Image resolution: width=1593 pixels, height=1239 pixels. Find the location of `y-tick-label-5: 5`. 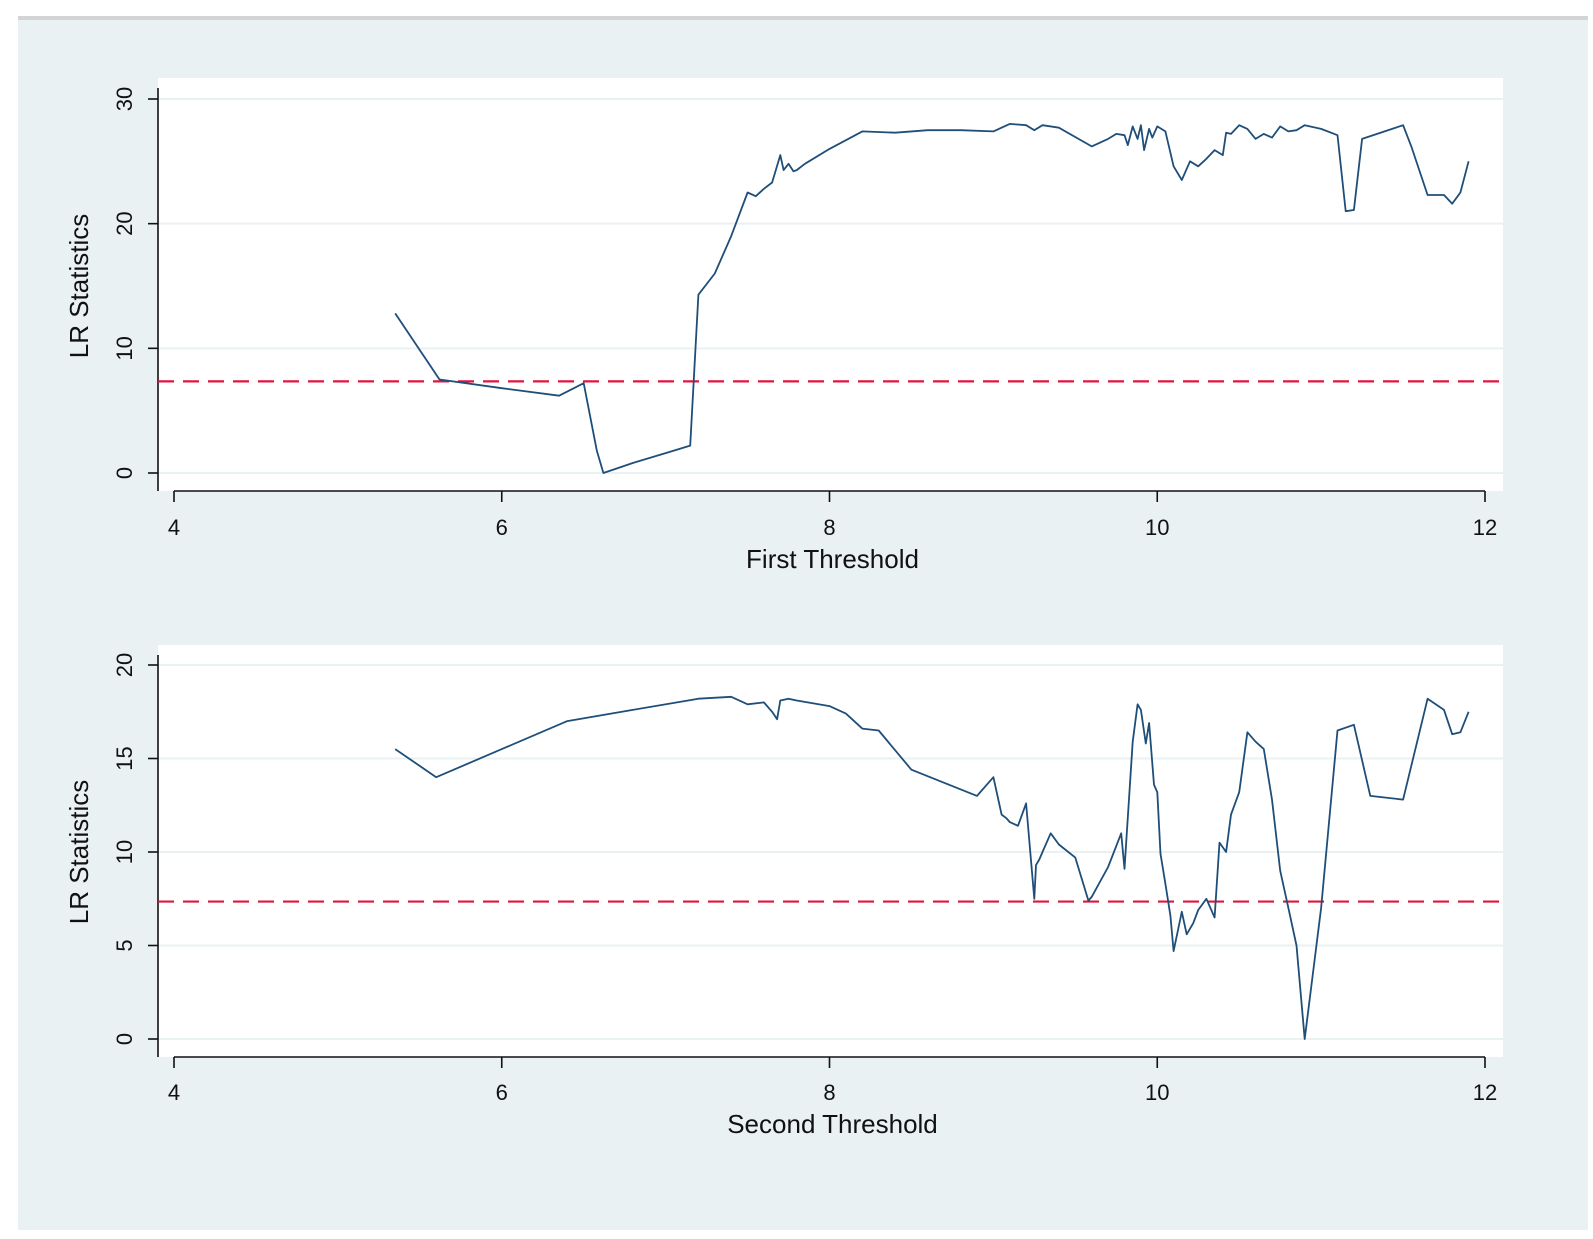

y-tick-label-5: 5 is located at coordinates (124, 945).